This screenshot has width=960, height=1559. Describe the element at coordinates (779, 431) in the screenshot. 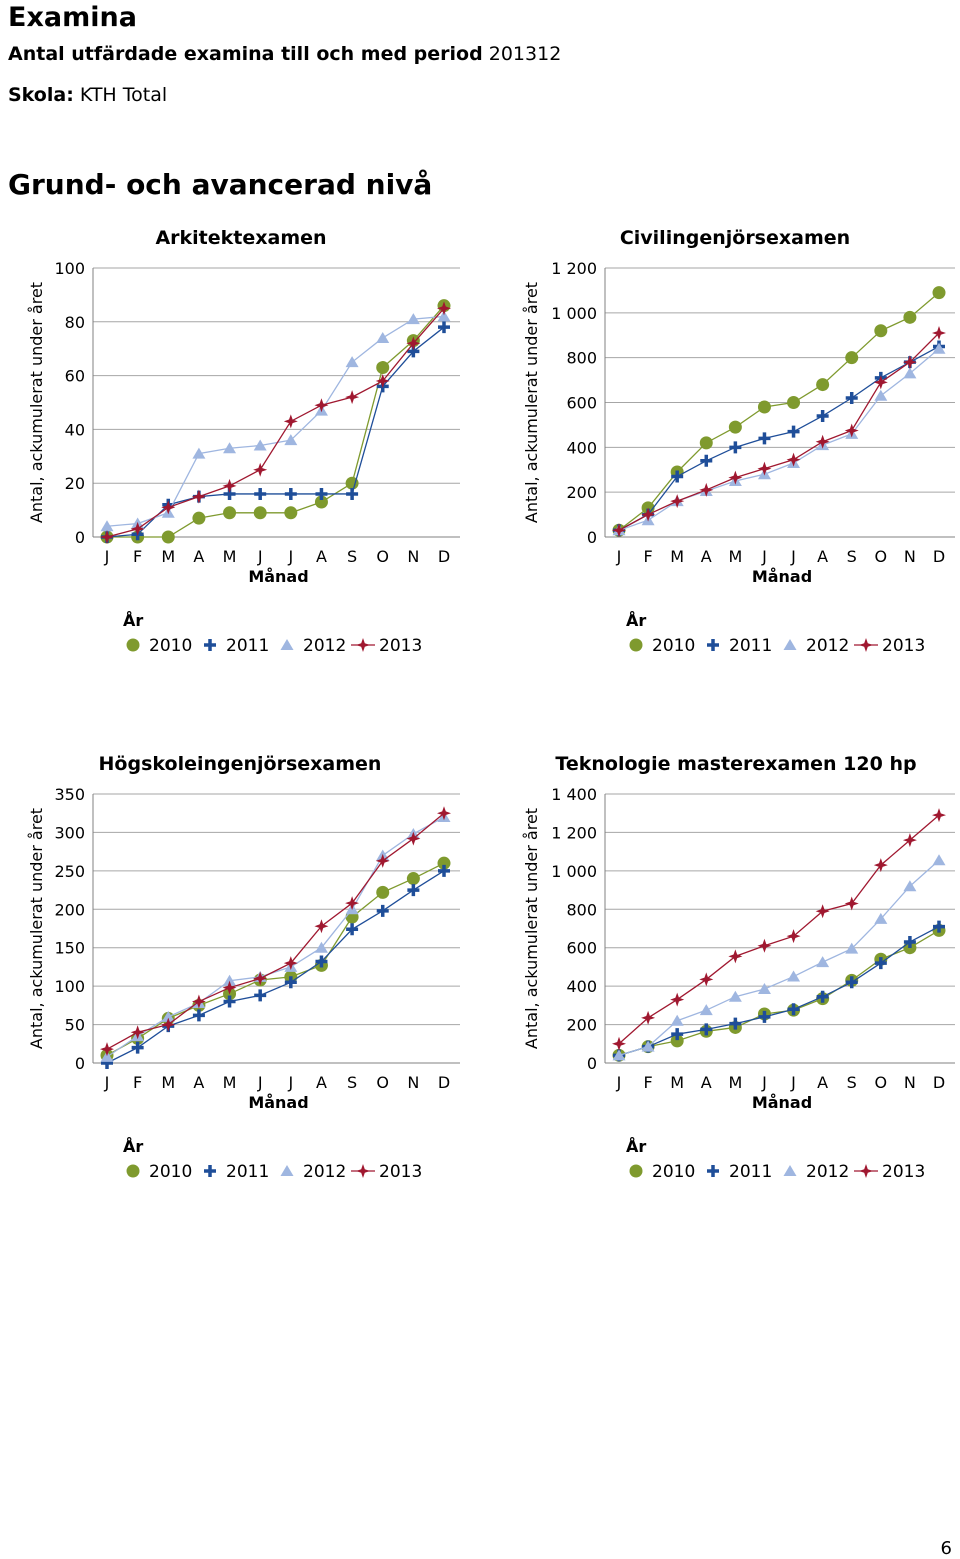

I see `series-line-2013` at that location.